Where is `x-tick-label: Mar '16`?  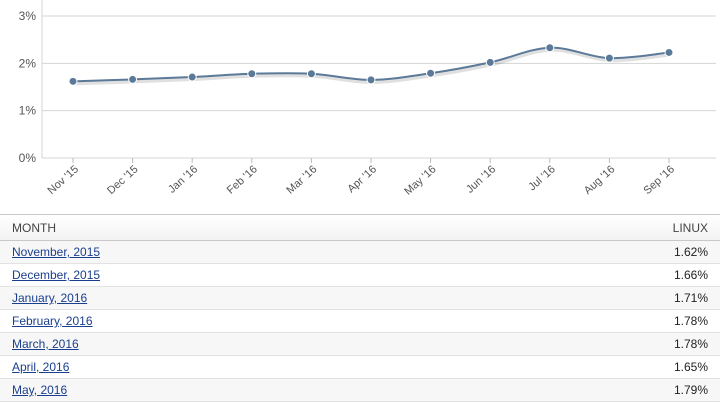
x-tick-label: Mar '16 is located at coordinates (301, 179).